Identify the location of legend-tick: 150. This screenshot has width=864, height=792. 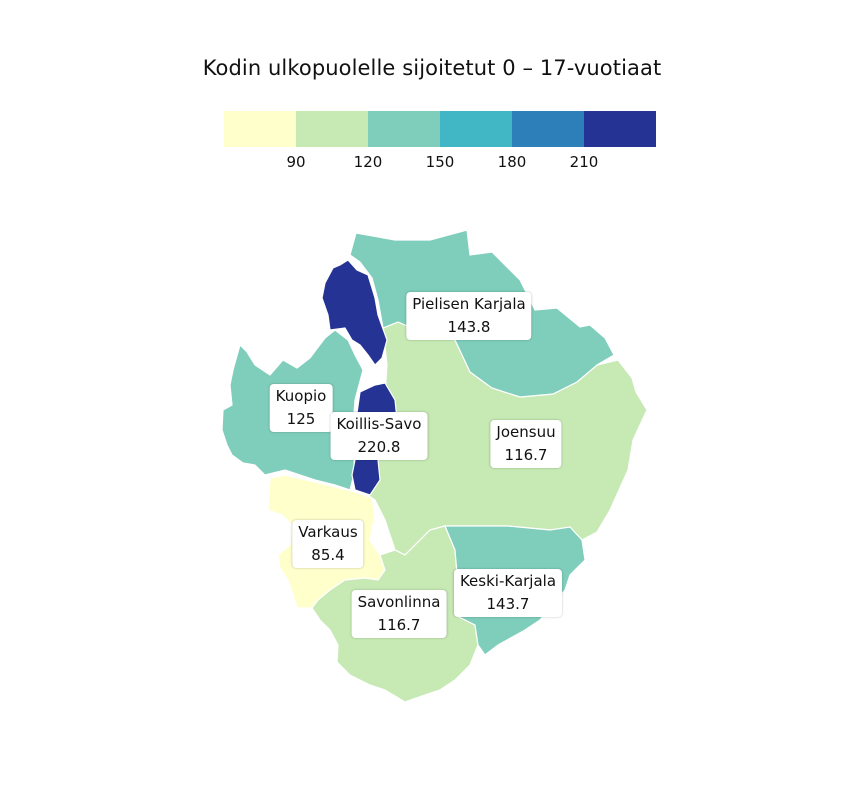
(440, 162).